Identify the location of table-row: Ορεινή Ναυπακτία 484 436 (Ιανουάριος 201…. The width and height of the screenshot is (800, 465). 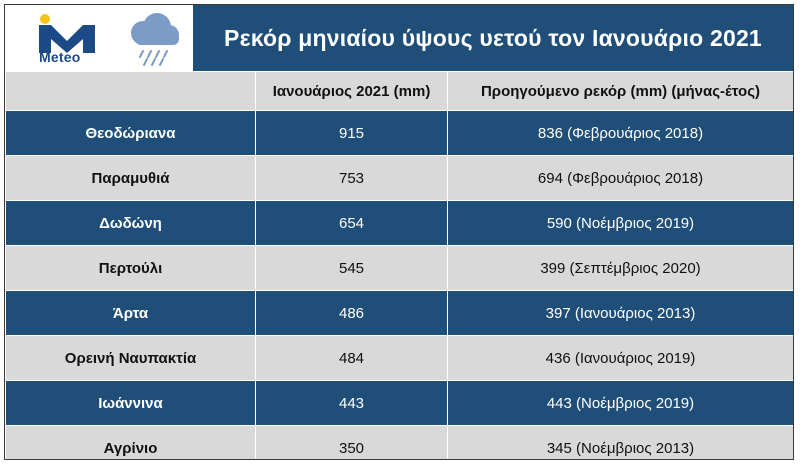
(399, 358).